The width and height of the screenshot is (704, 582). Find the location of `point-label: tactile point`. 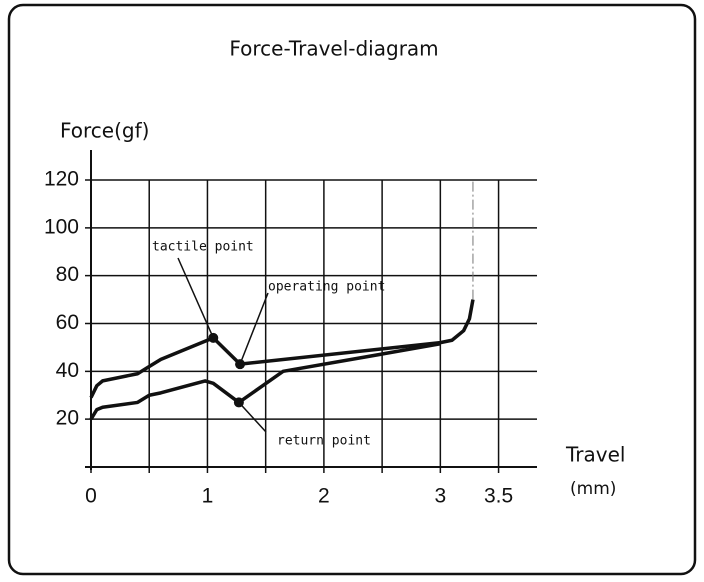

point-label: tactile point is located at coordinates (203, 247).